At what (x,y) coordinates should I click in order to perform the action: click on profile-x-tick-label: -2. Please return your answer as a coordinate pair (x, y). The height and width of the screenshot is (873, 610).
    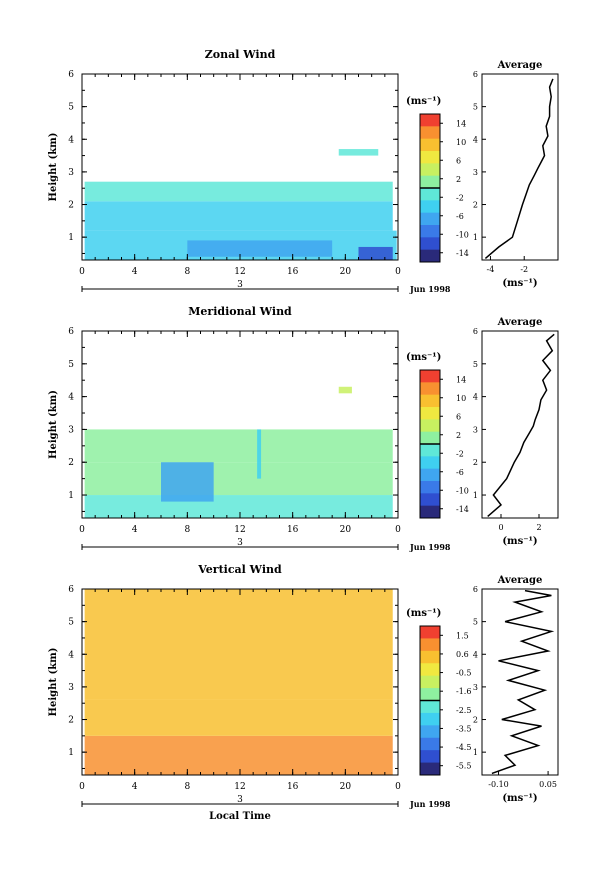
    Looking at the image, I should click on (524, 269).